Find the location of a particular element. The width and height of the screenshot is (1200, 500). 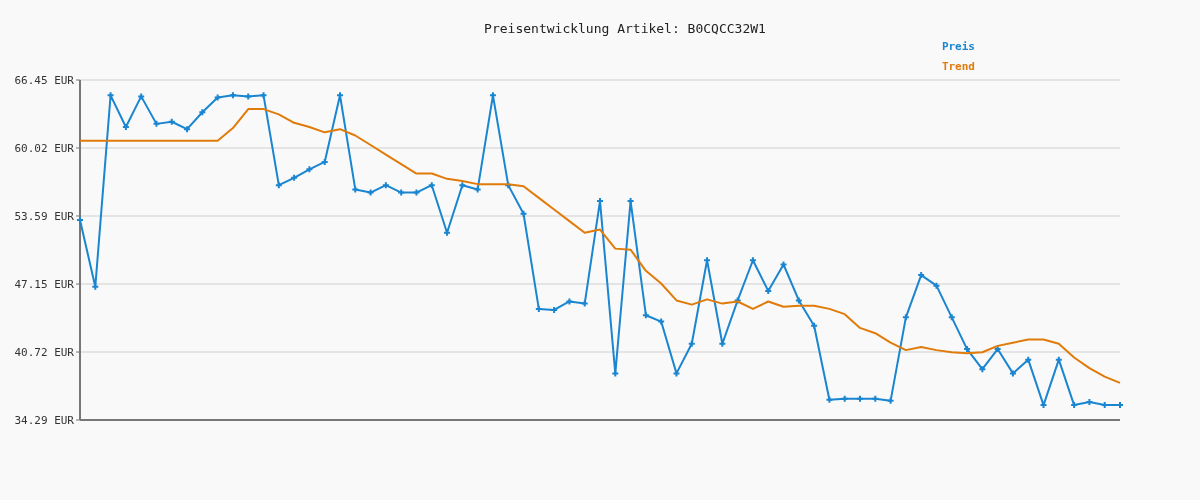

y-tick-label: 66.45 EUR is located at coordinates (44, 80).